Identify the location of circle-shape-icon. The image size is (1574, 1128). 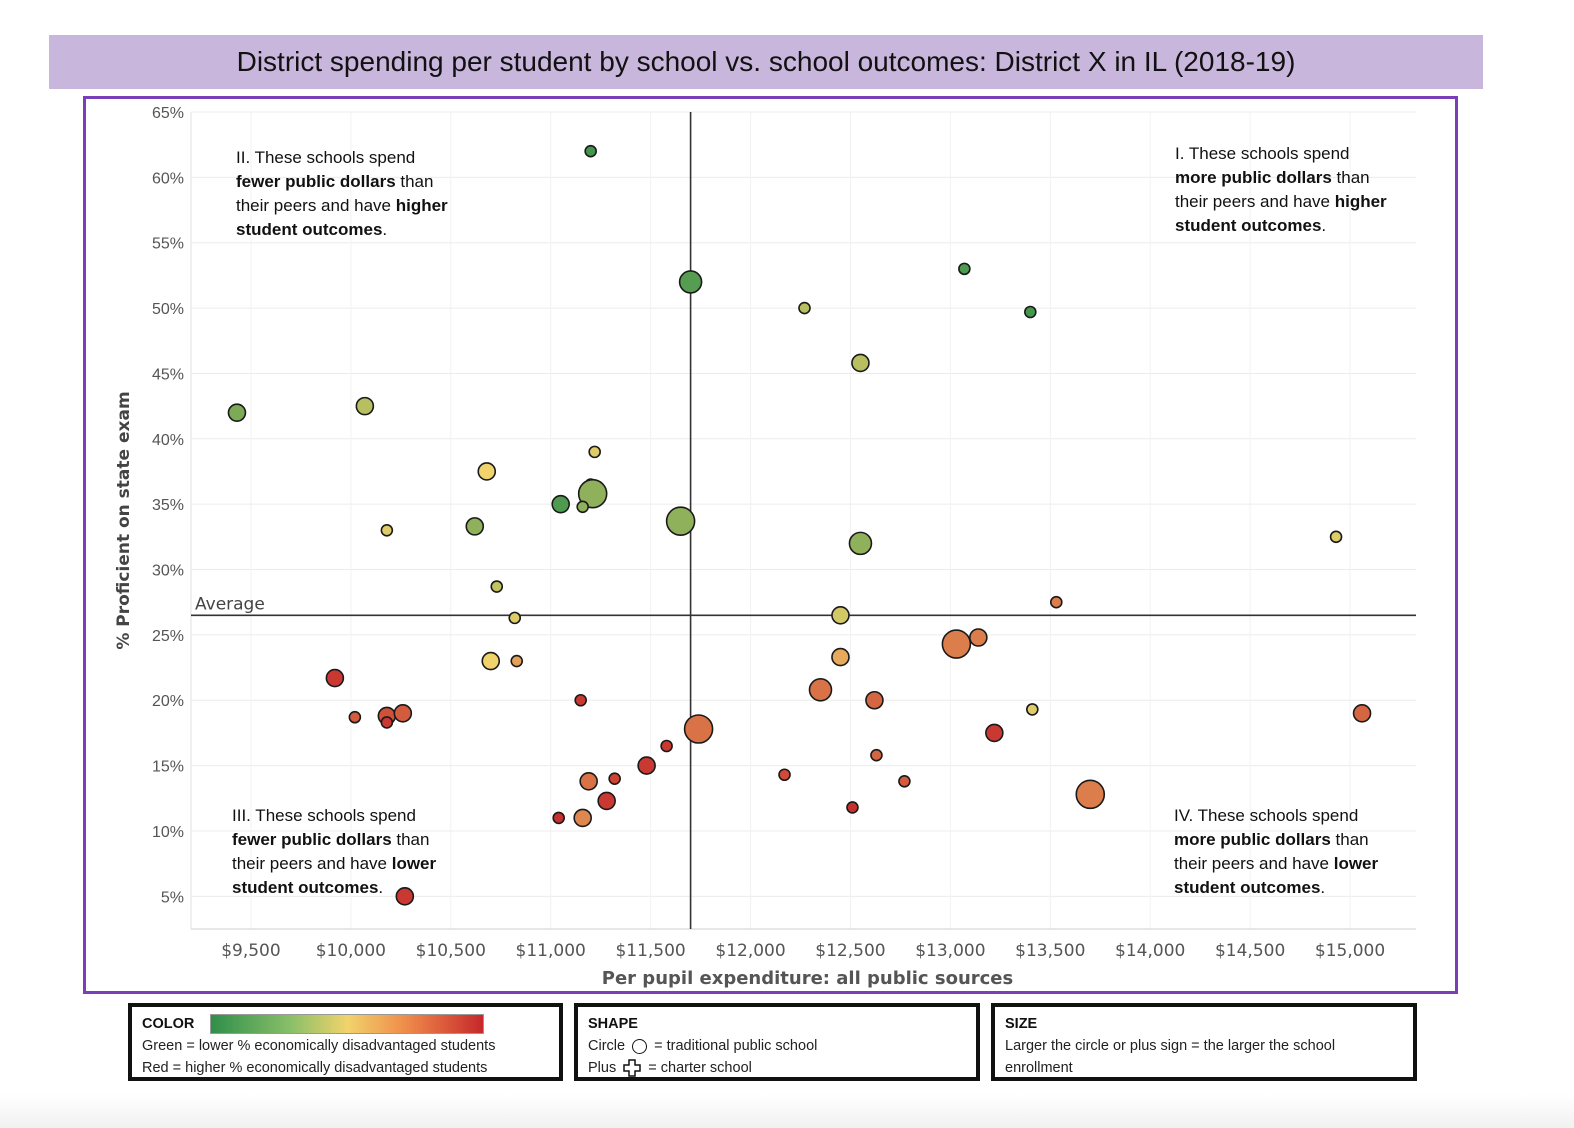
(640, 1046).